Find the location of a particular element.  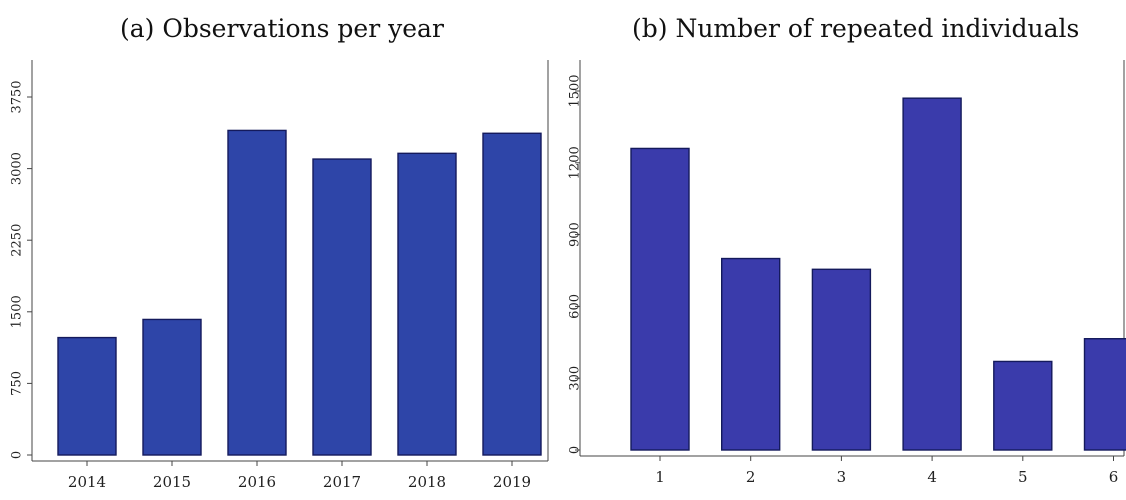

chart-b-xtick-label: 5 is located at coordinates (1023, 477).